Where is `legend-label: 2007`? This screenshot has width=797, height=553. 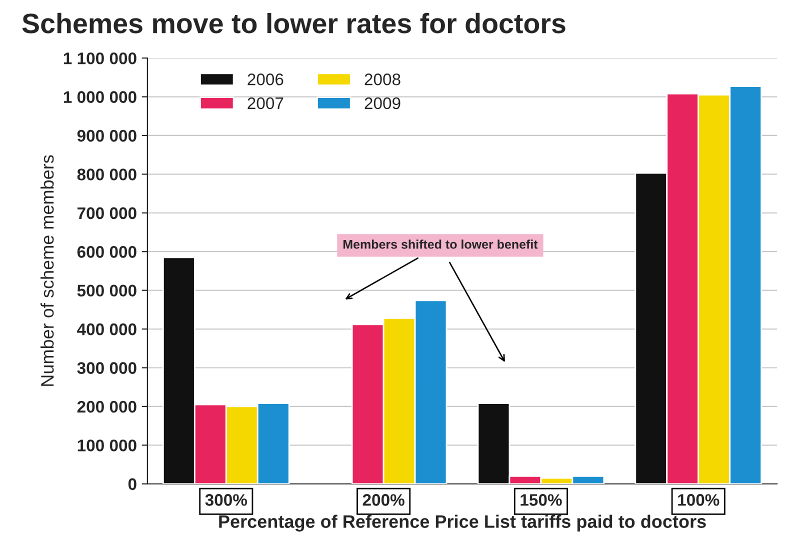
legend-label: 2007 is located at coordinates (266, 103).